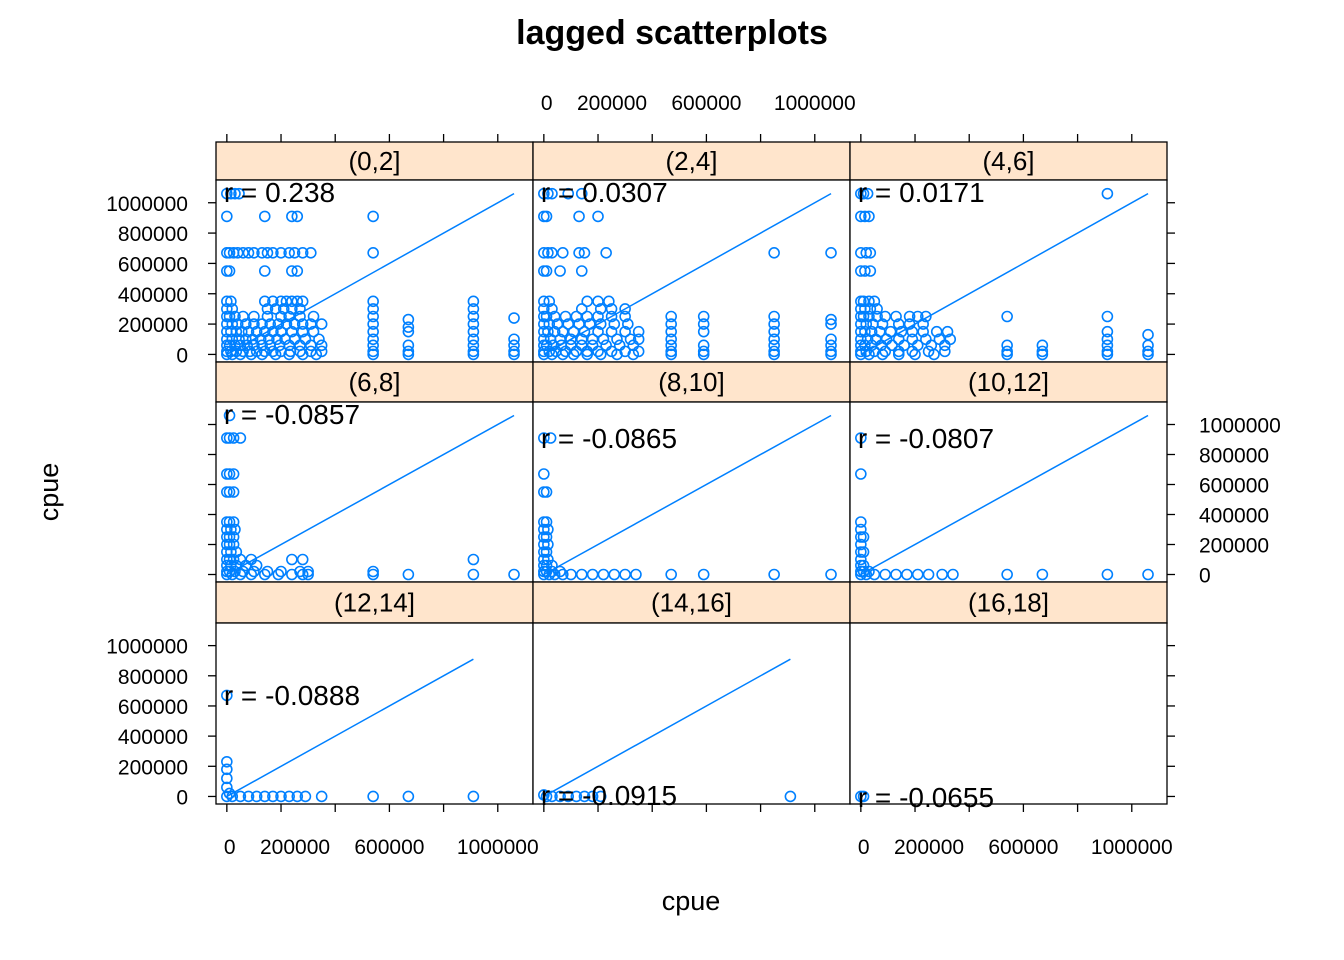 The width and height of the screenshot is (1344, 960). Describe the element at coordinates (374, 252) in the screenshot. I see `panel-1: (0,2] r = 0.238` at that location.